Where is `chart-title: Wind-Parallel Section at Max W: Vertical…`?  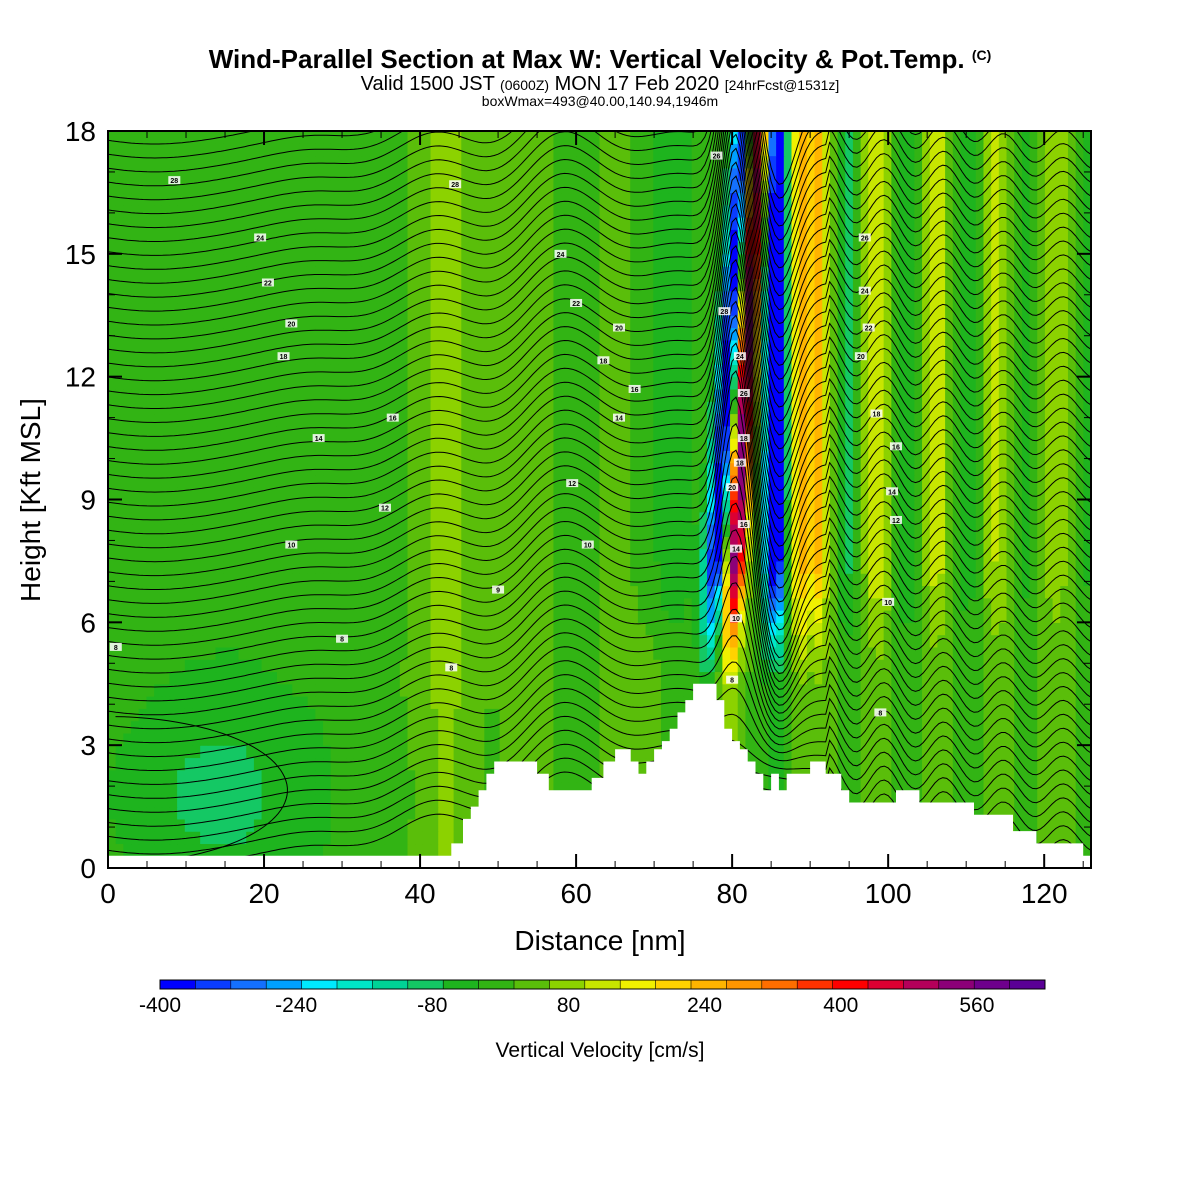 chart-title: Wind-Parallel Section at Max W: Vertical… is located at coordinates (600, 59).